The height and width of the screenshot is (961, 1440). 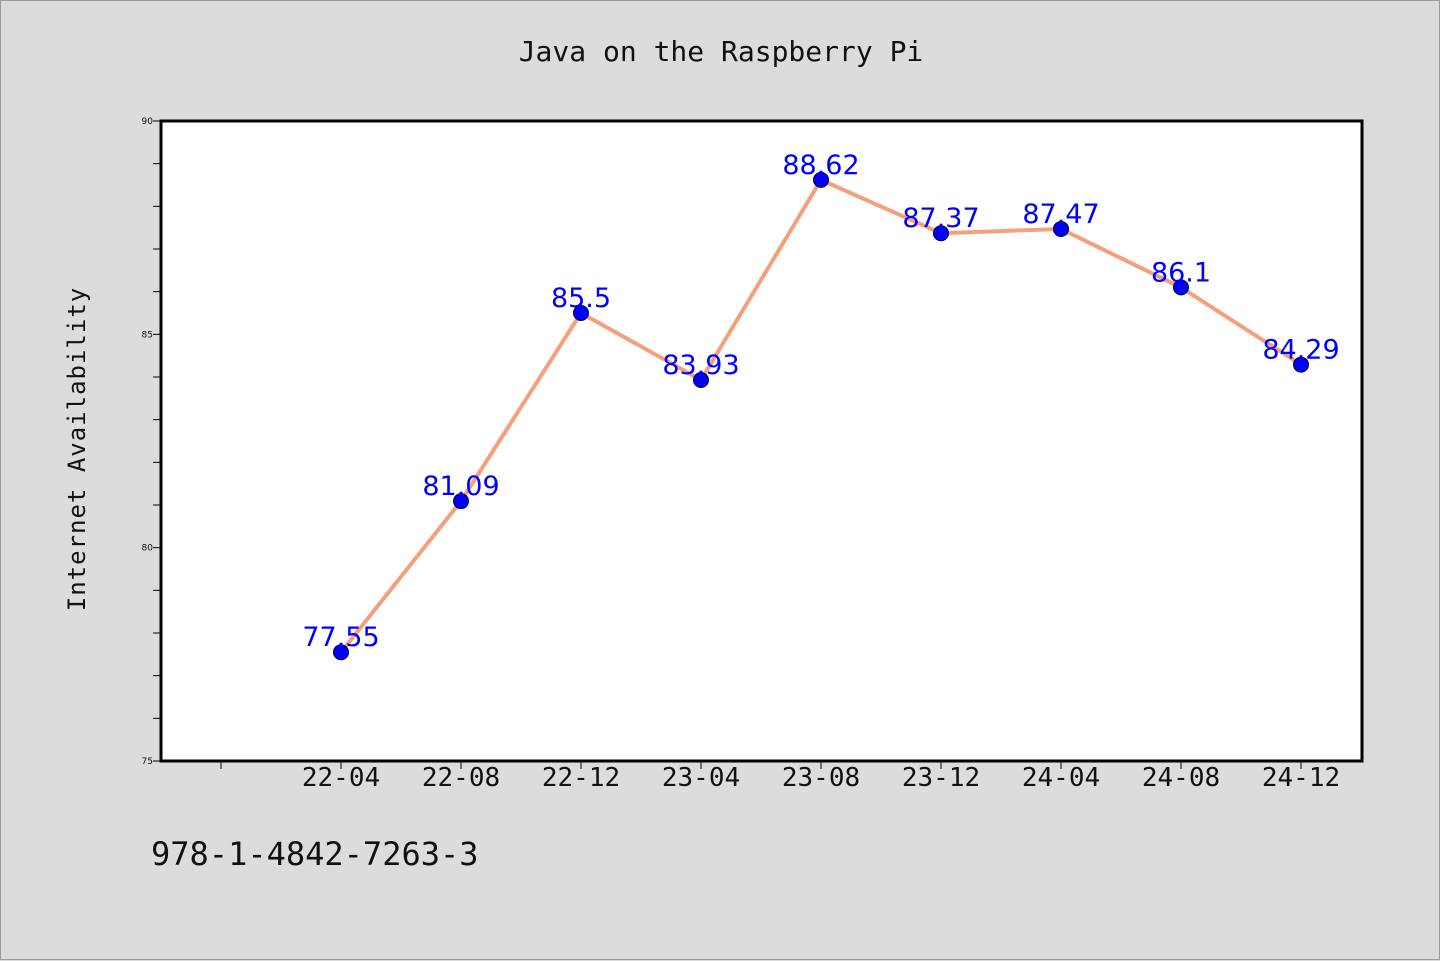 What do you see at coordinates (460, 486) in the screenshot?
I see `data-label: 81.09` at bounding box center [460, 486].